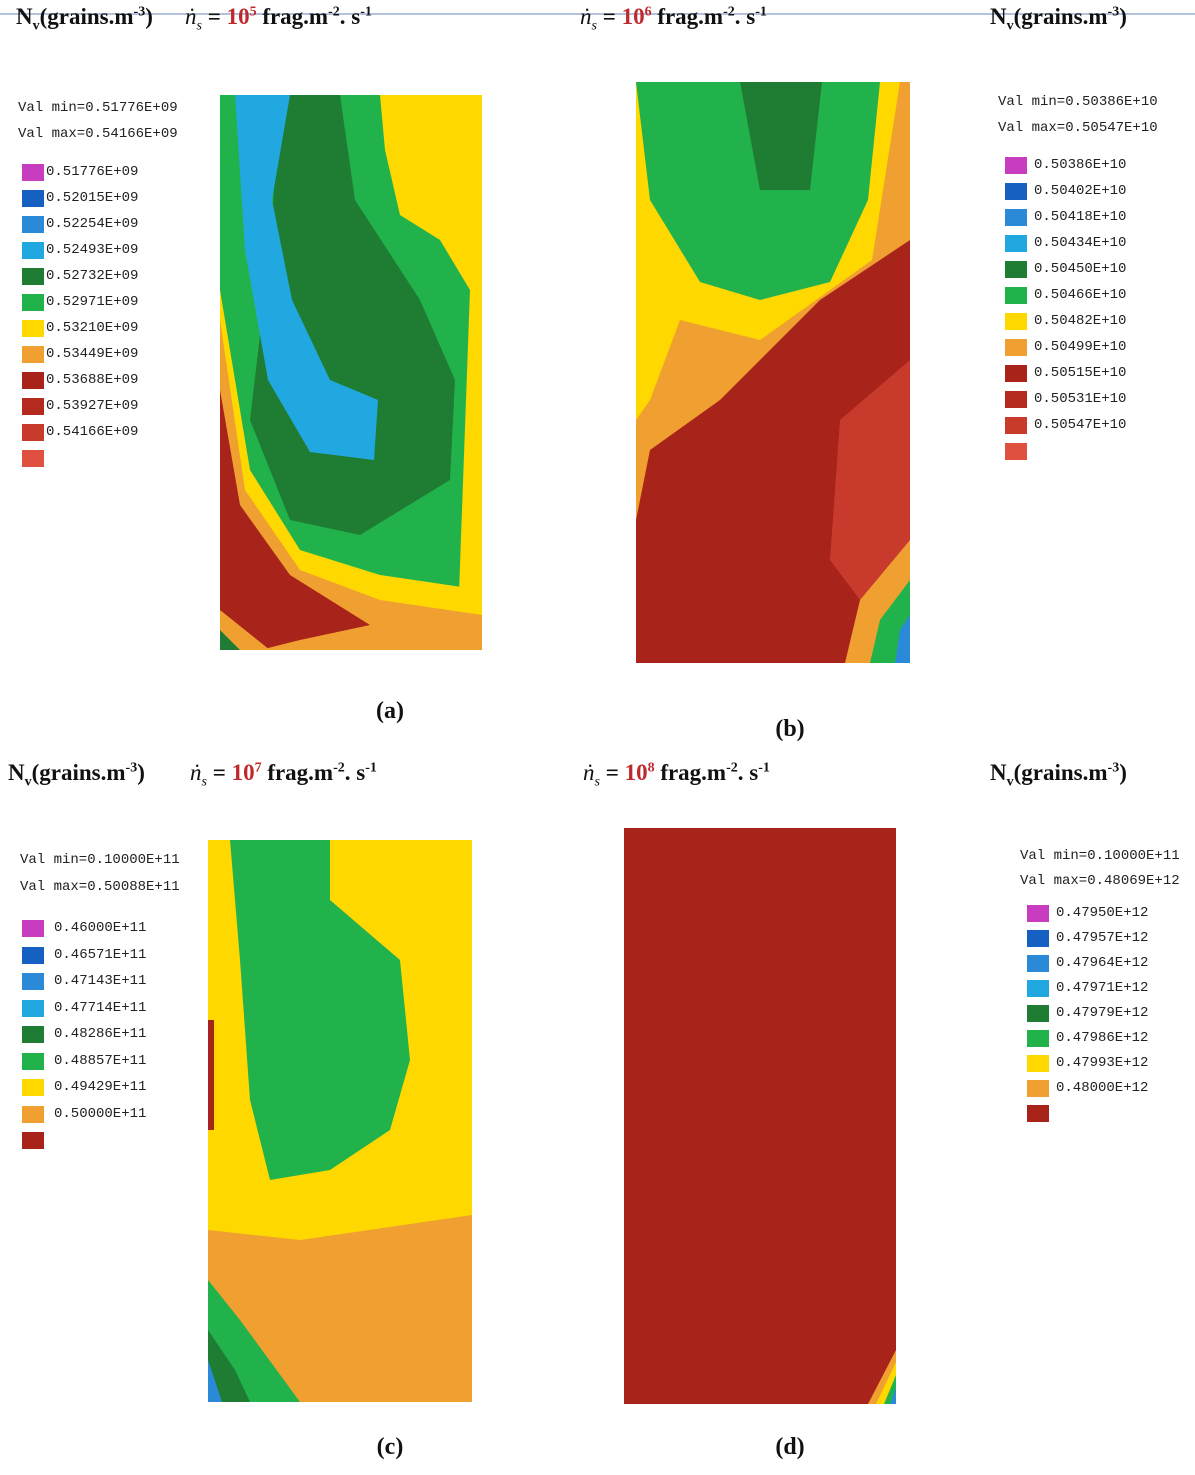 Image resolution: width=1195 pixels, height=1475 pixels. Describe the element at coordinates (390, 711) in the screenshot. I see `panel-caption: (a)` at that location.